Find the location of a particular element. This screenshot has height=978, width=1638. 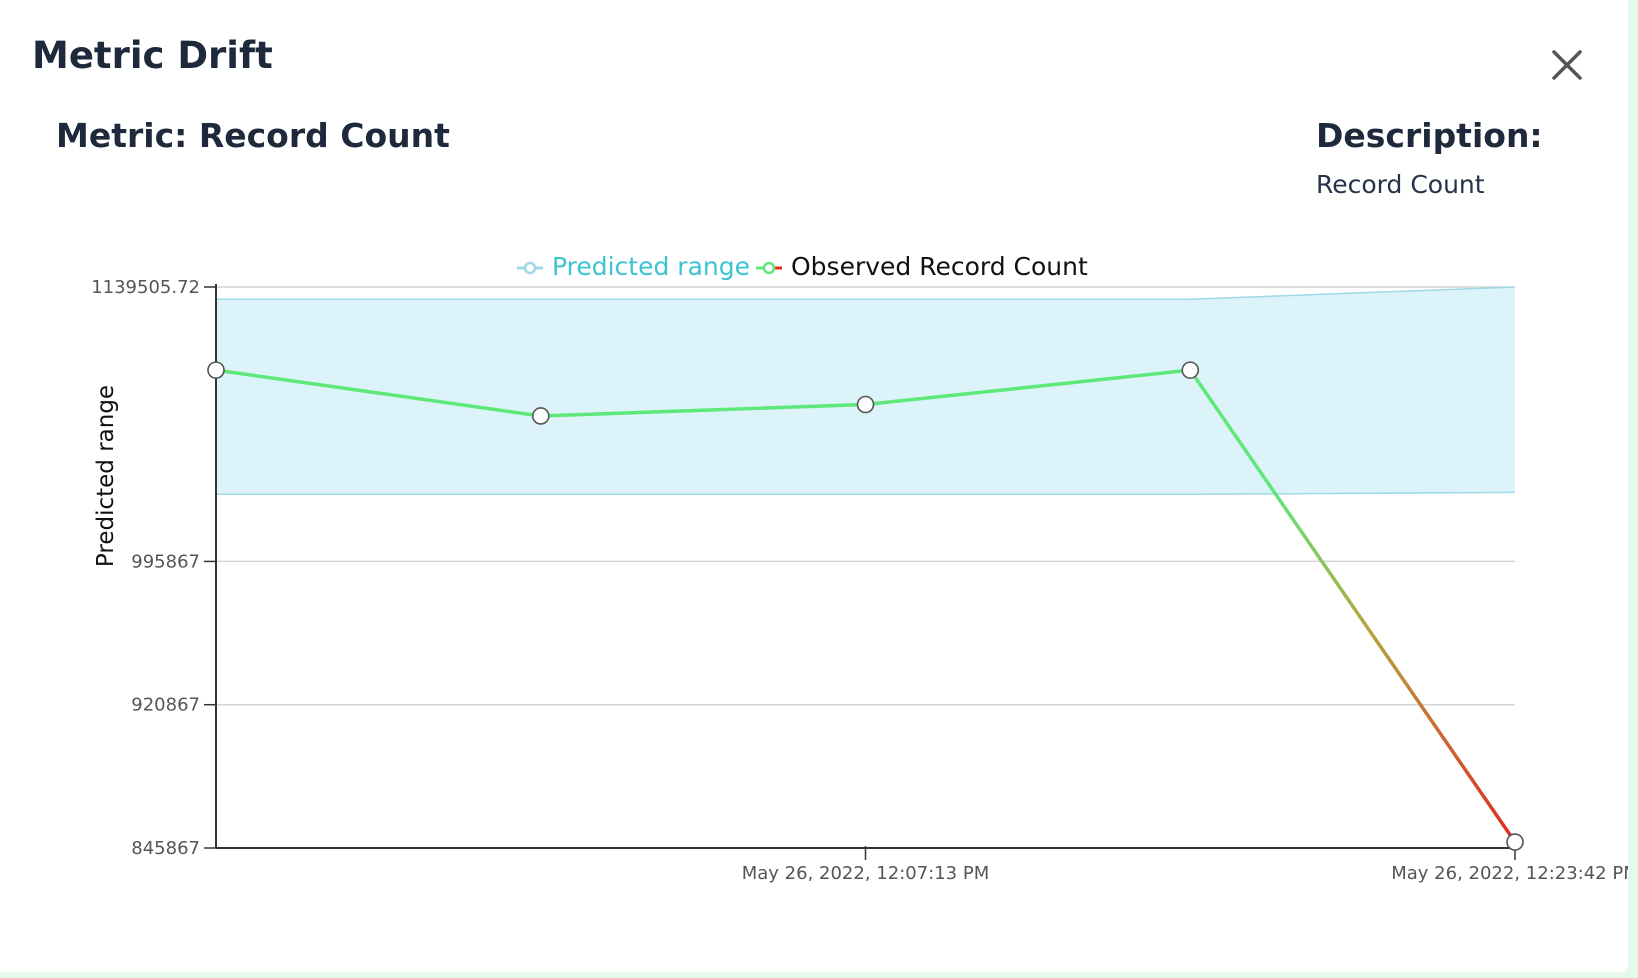

description-value: Record Count is located at coordinates (1400, 184).